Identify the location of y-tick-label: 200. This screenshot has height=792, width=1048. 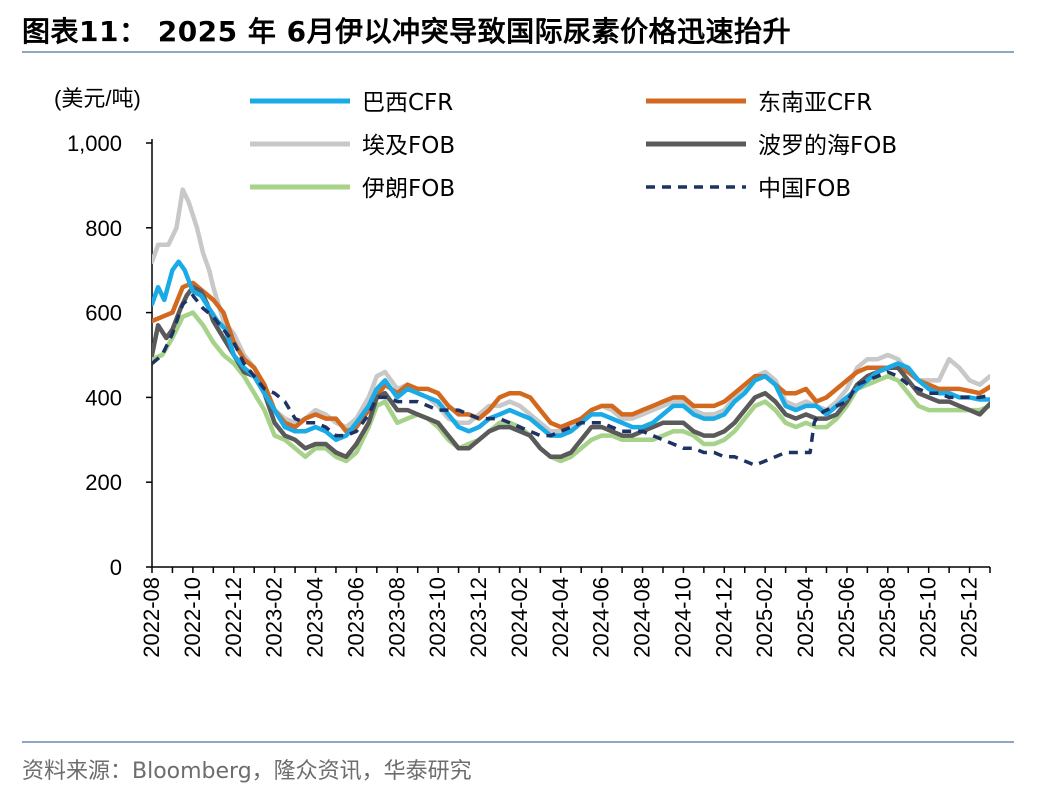
(103, 482).